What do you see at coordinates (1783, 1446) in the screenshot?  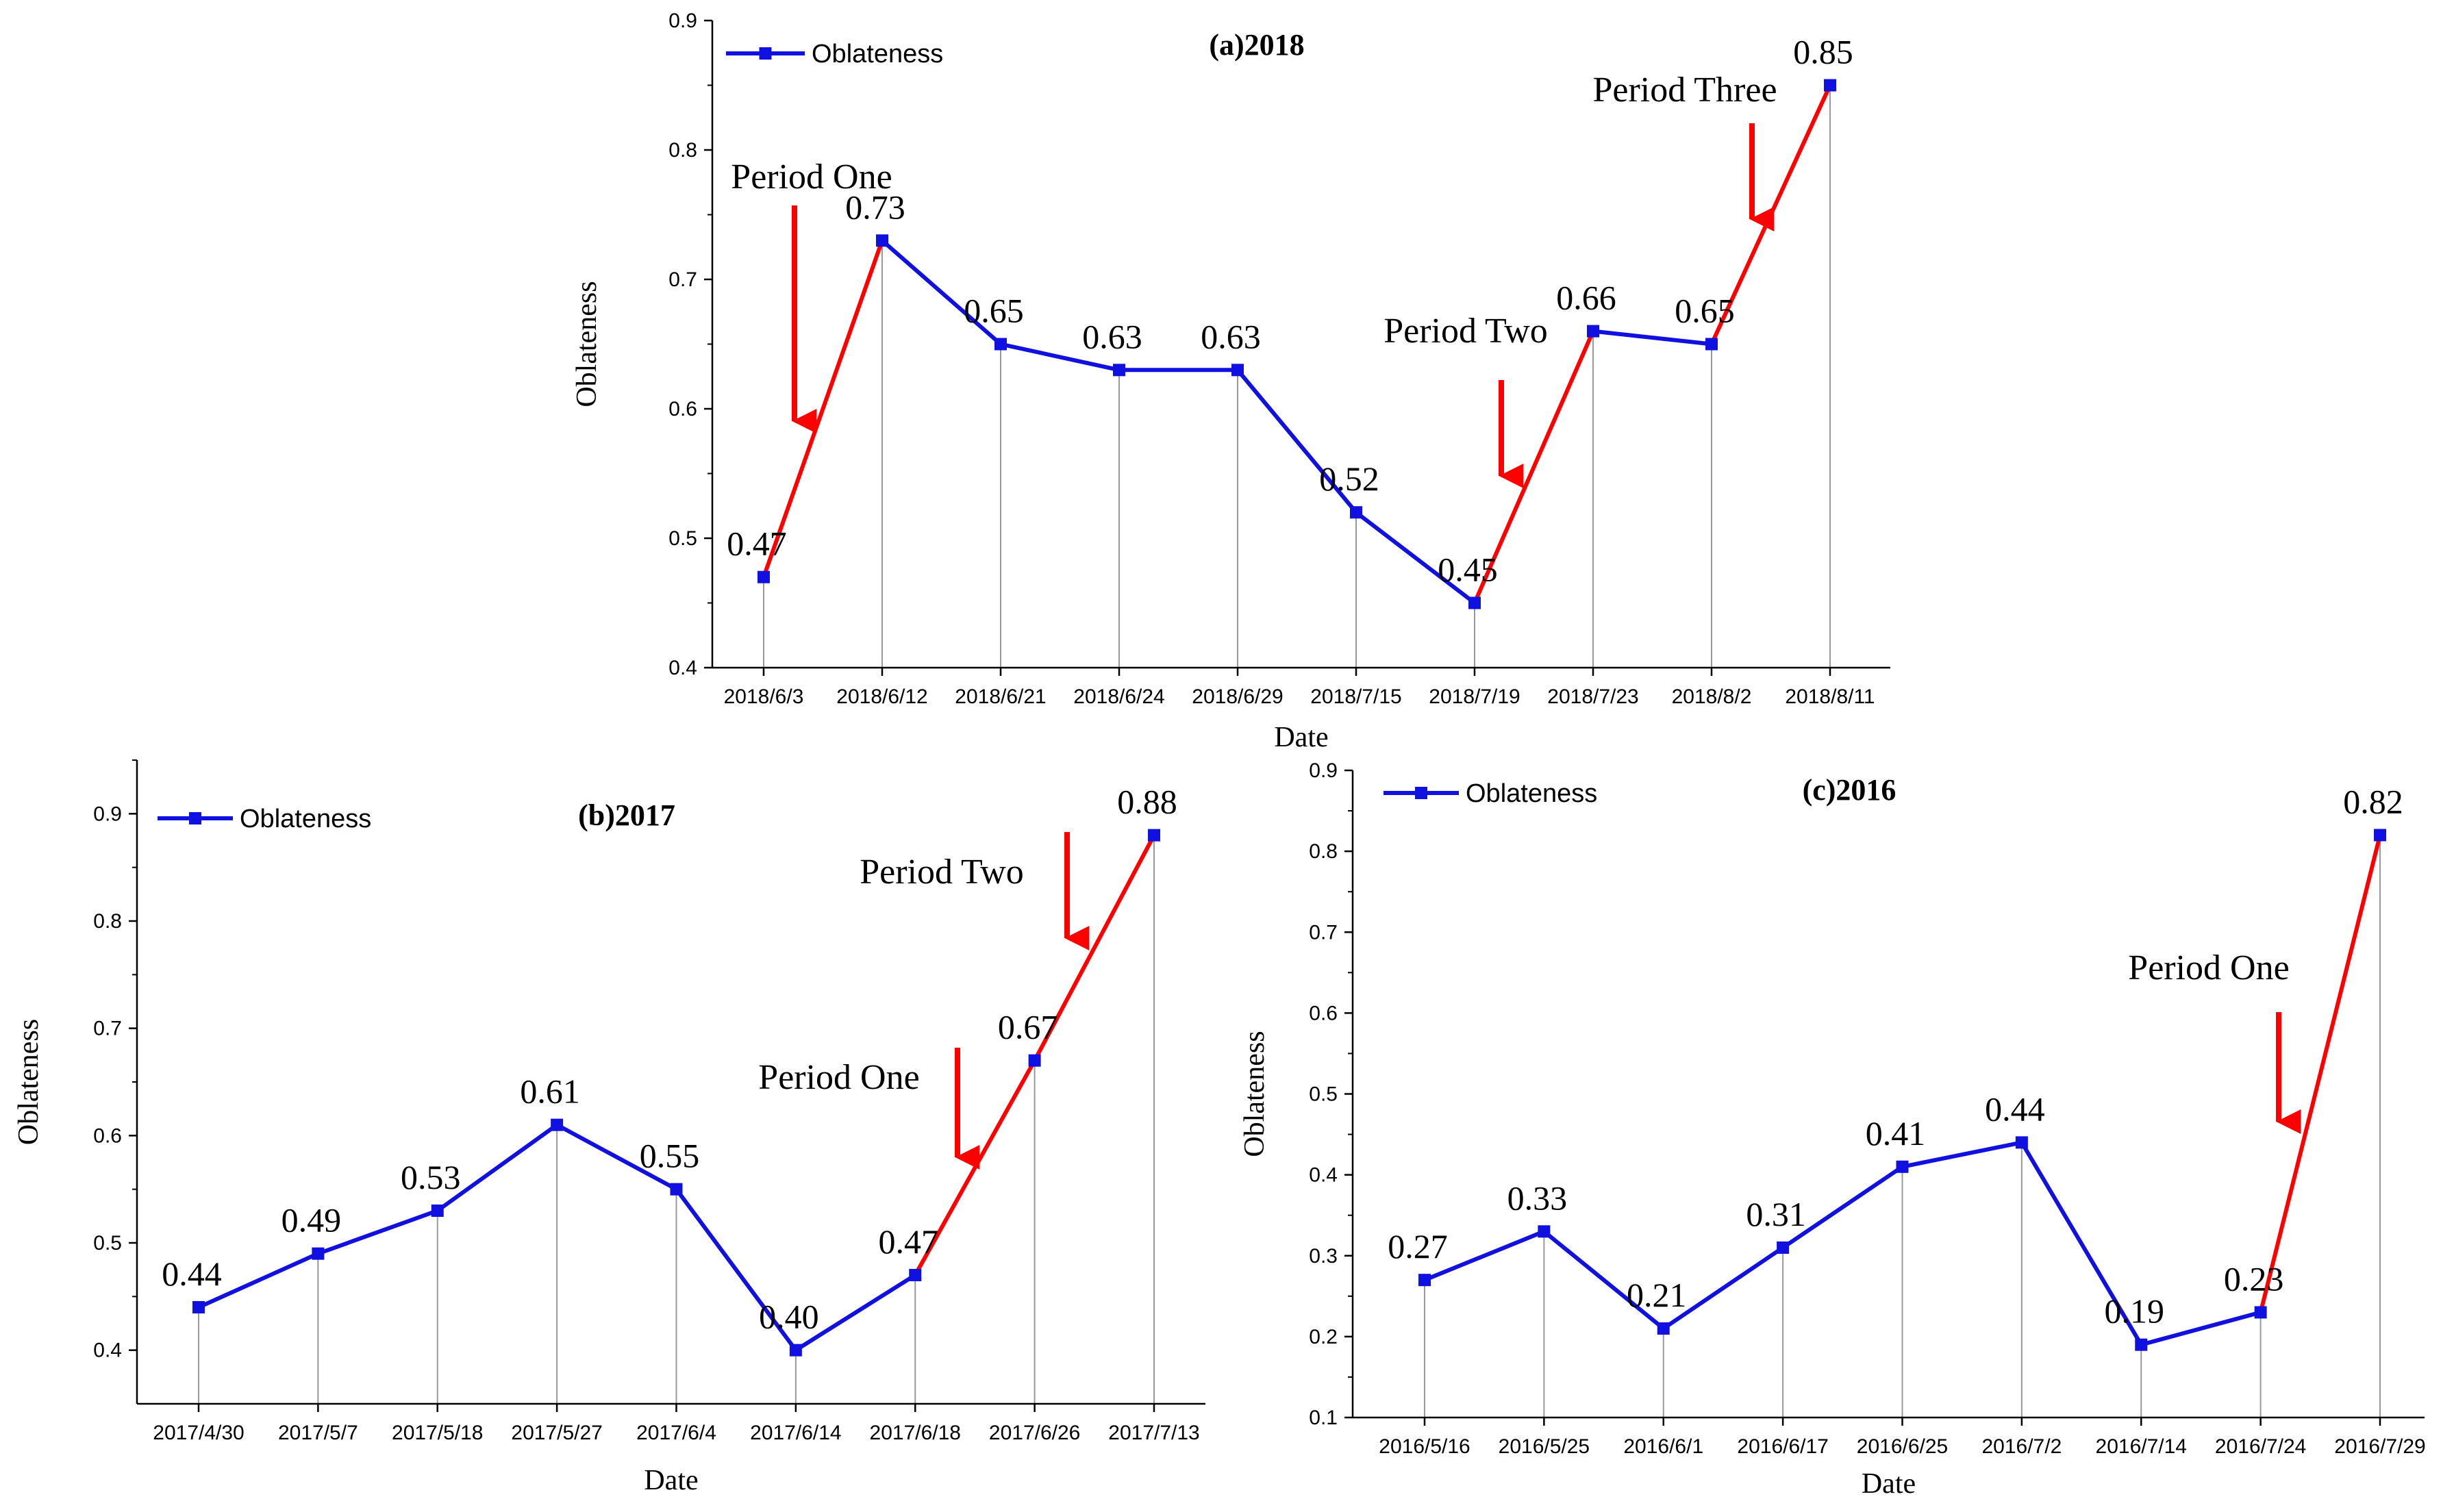 I see `x-tick-label: 2016/6/17` at bounding box center [1783, 1446].